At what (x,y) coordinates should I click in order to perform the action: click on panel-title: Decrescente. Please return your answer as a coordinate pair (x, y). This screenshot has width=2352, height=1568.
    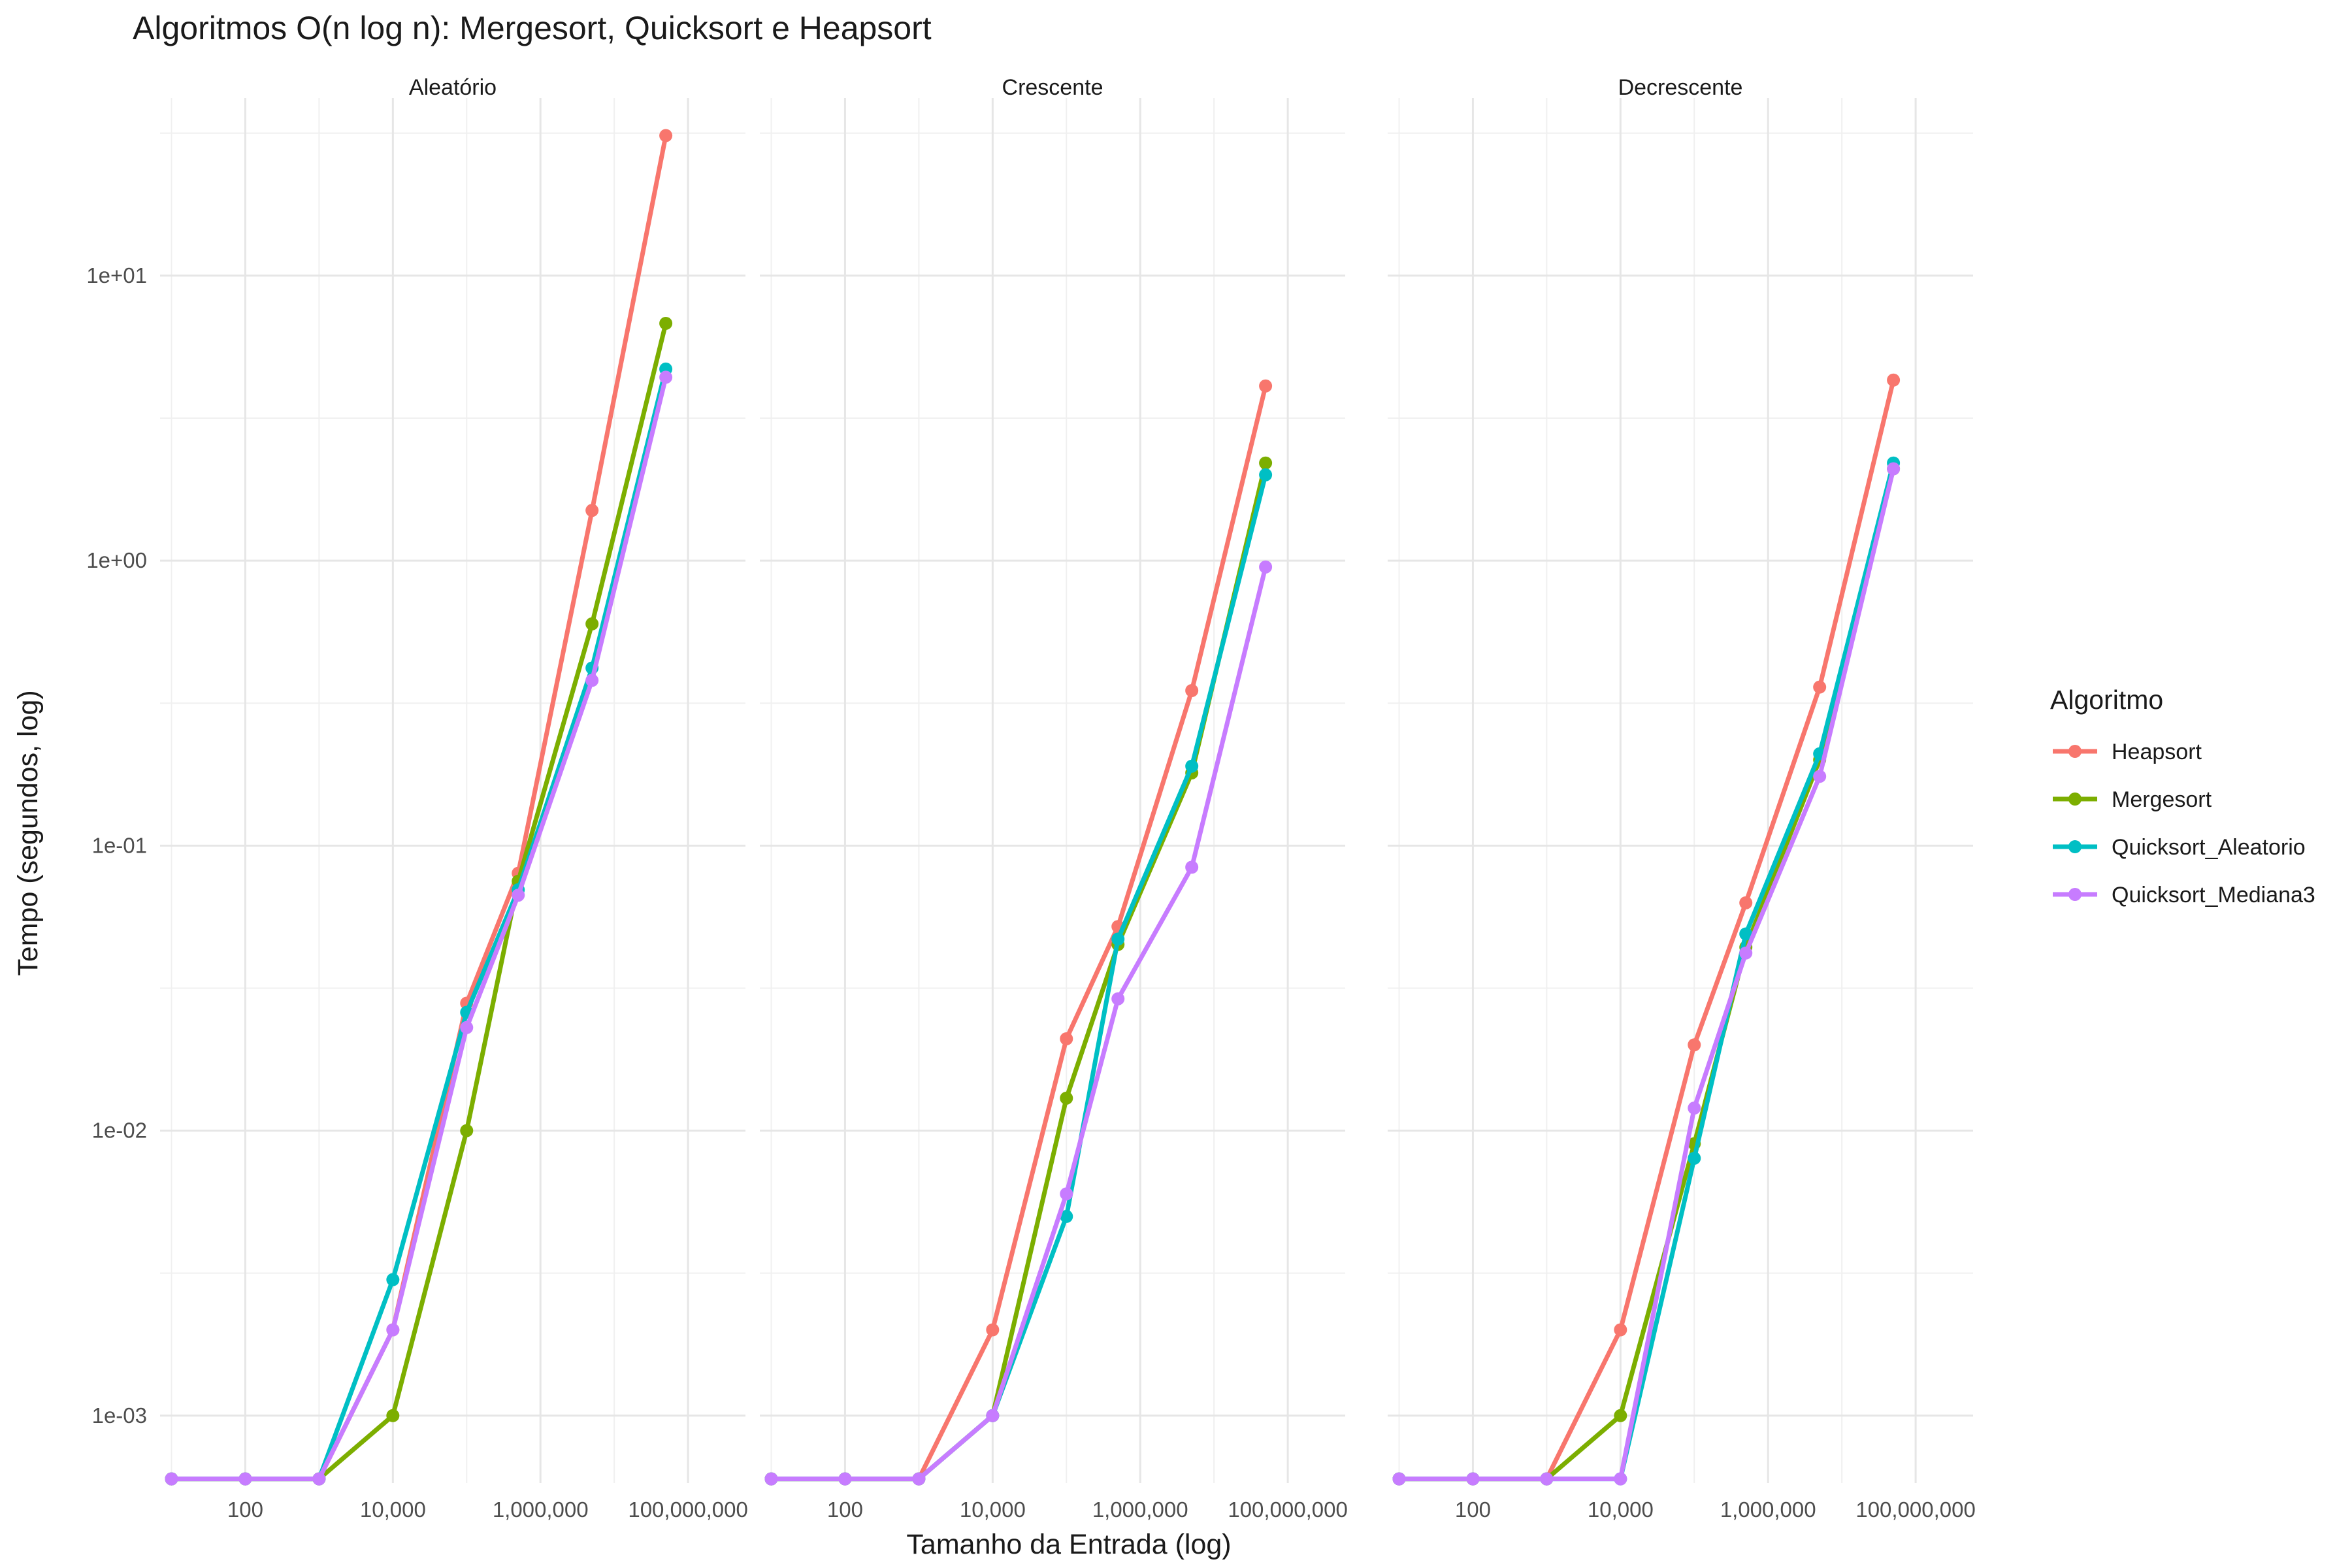
    Looking at the image, I should click on (1680, 87).